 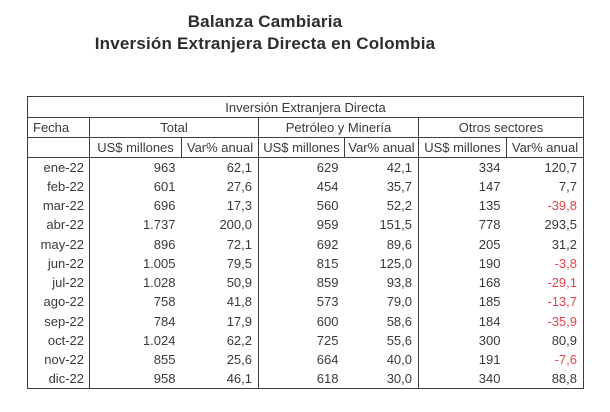 What do you see at coordinates (381, 360) in the screenshot?
I see `value-cell: 40,0` at bounding box center [381, 360].